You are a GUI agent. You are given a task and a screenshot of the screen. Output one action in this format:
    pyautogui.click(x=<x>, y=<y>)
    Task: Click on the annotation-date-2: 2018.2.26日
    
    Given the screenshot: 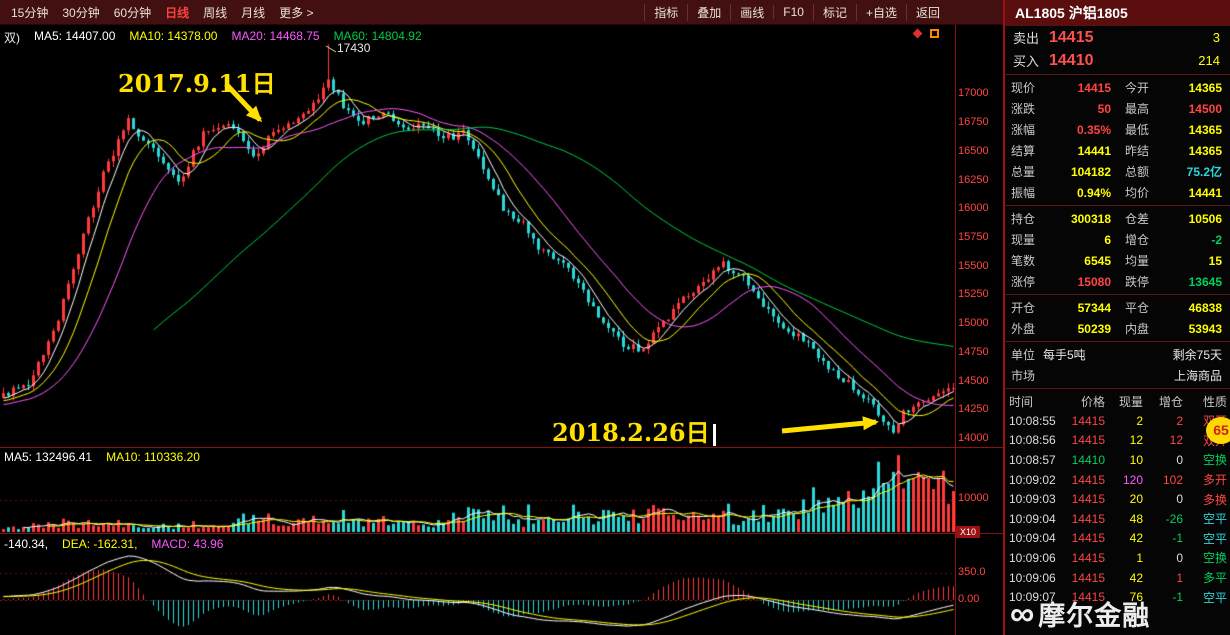 What is the action you would take?
    pyautogui.click(x=634, y=430)
    